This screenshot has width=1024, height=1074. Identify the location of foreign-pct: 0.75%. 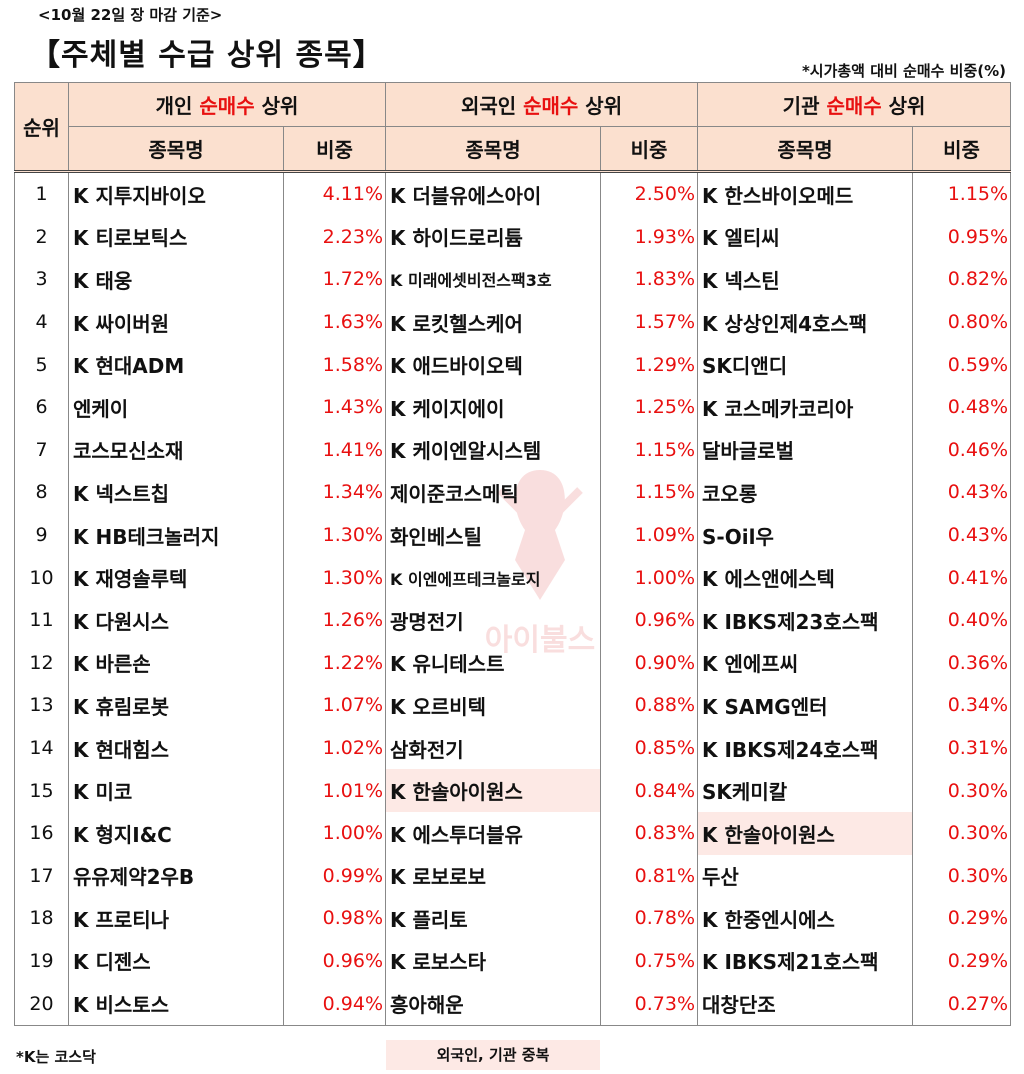
(649, 961).